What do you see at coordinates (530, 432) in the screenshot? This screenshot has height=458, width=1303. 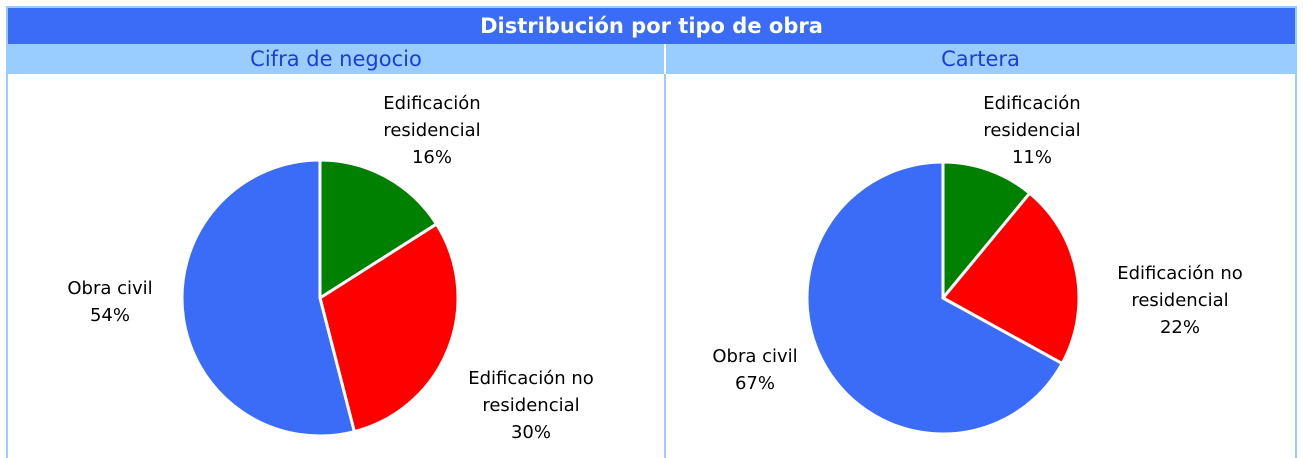 I see `value-label: 30%` at bounding box center [530, 432].